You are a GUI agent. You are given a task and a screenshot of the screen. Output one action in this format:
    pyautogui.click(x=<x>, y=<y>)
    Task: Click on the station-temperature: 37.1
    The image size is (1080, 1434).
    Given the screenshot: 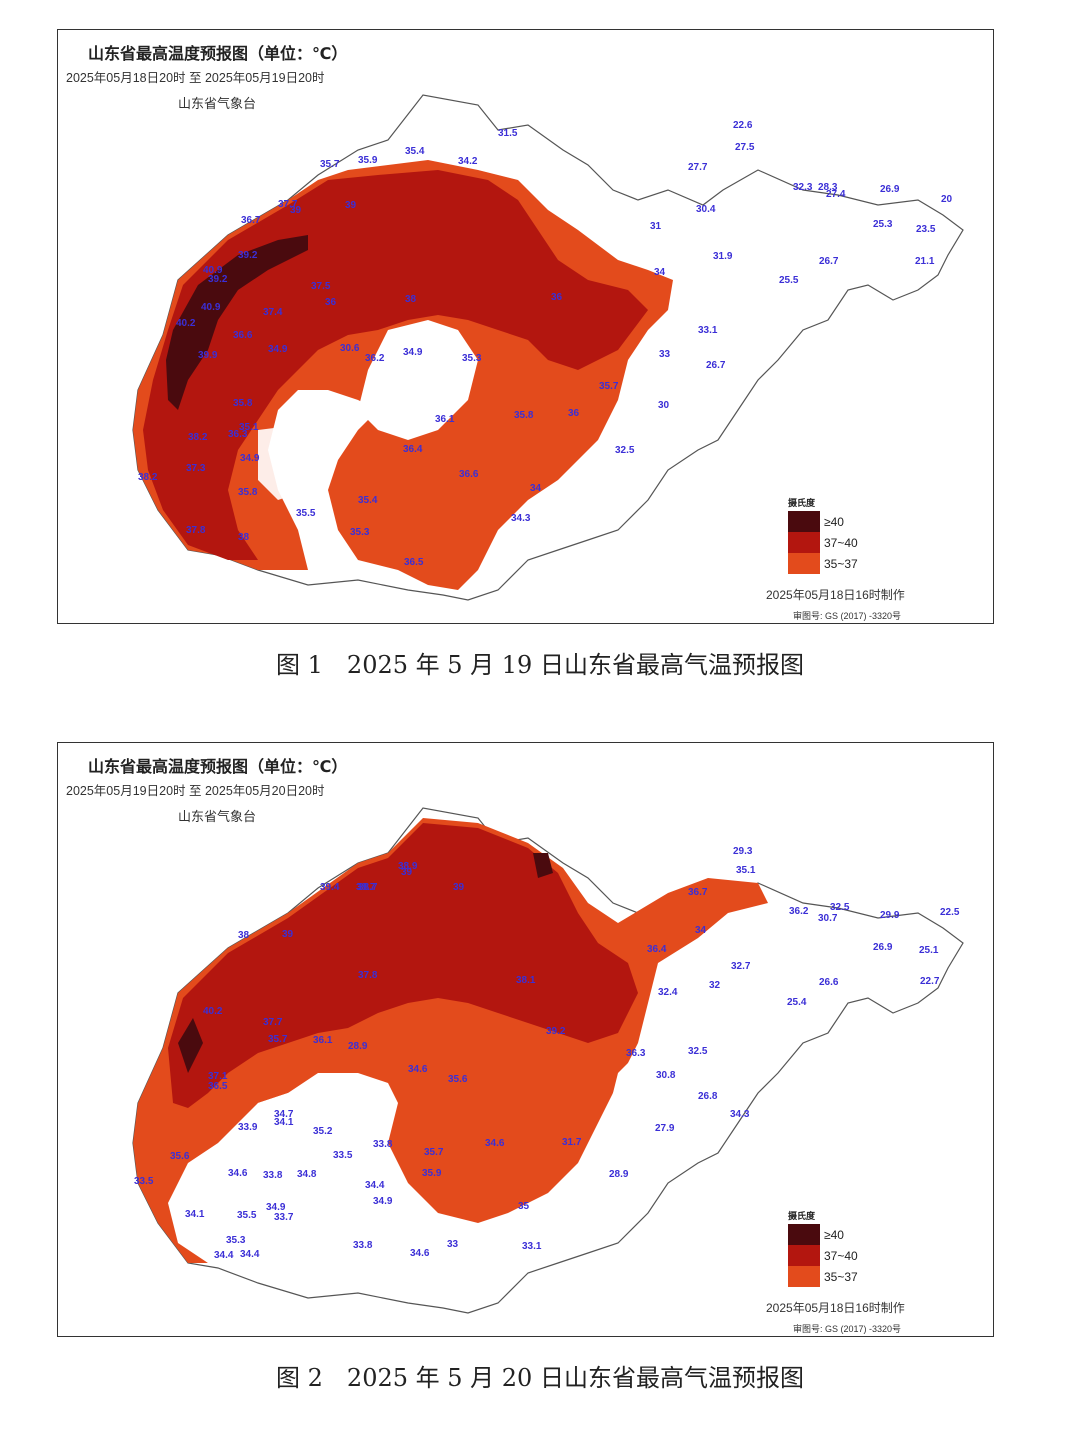 What is the action you would take?
    pyautogui.click(x=218, y=1076)
    